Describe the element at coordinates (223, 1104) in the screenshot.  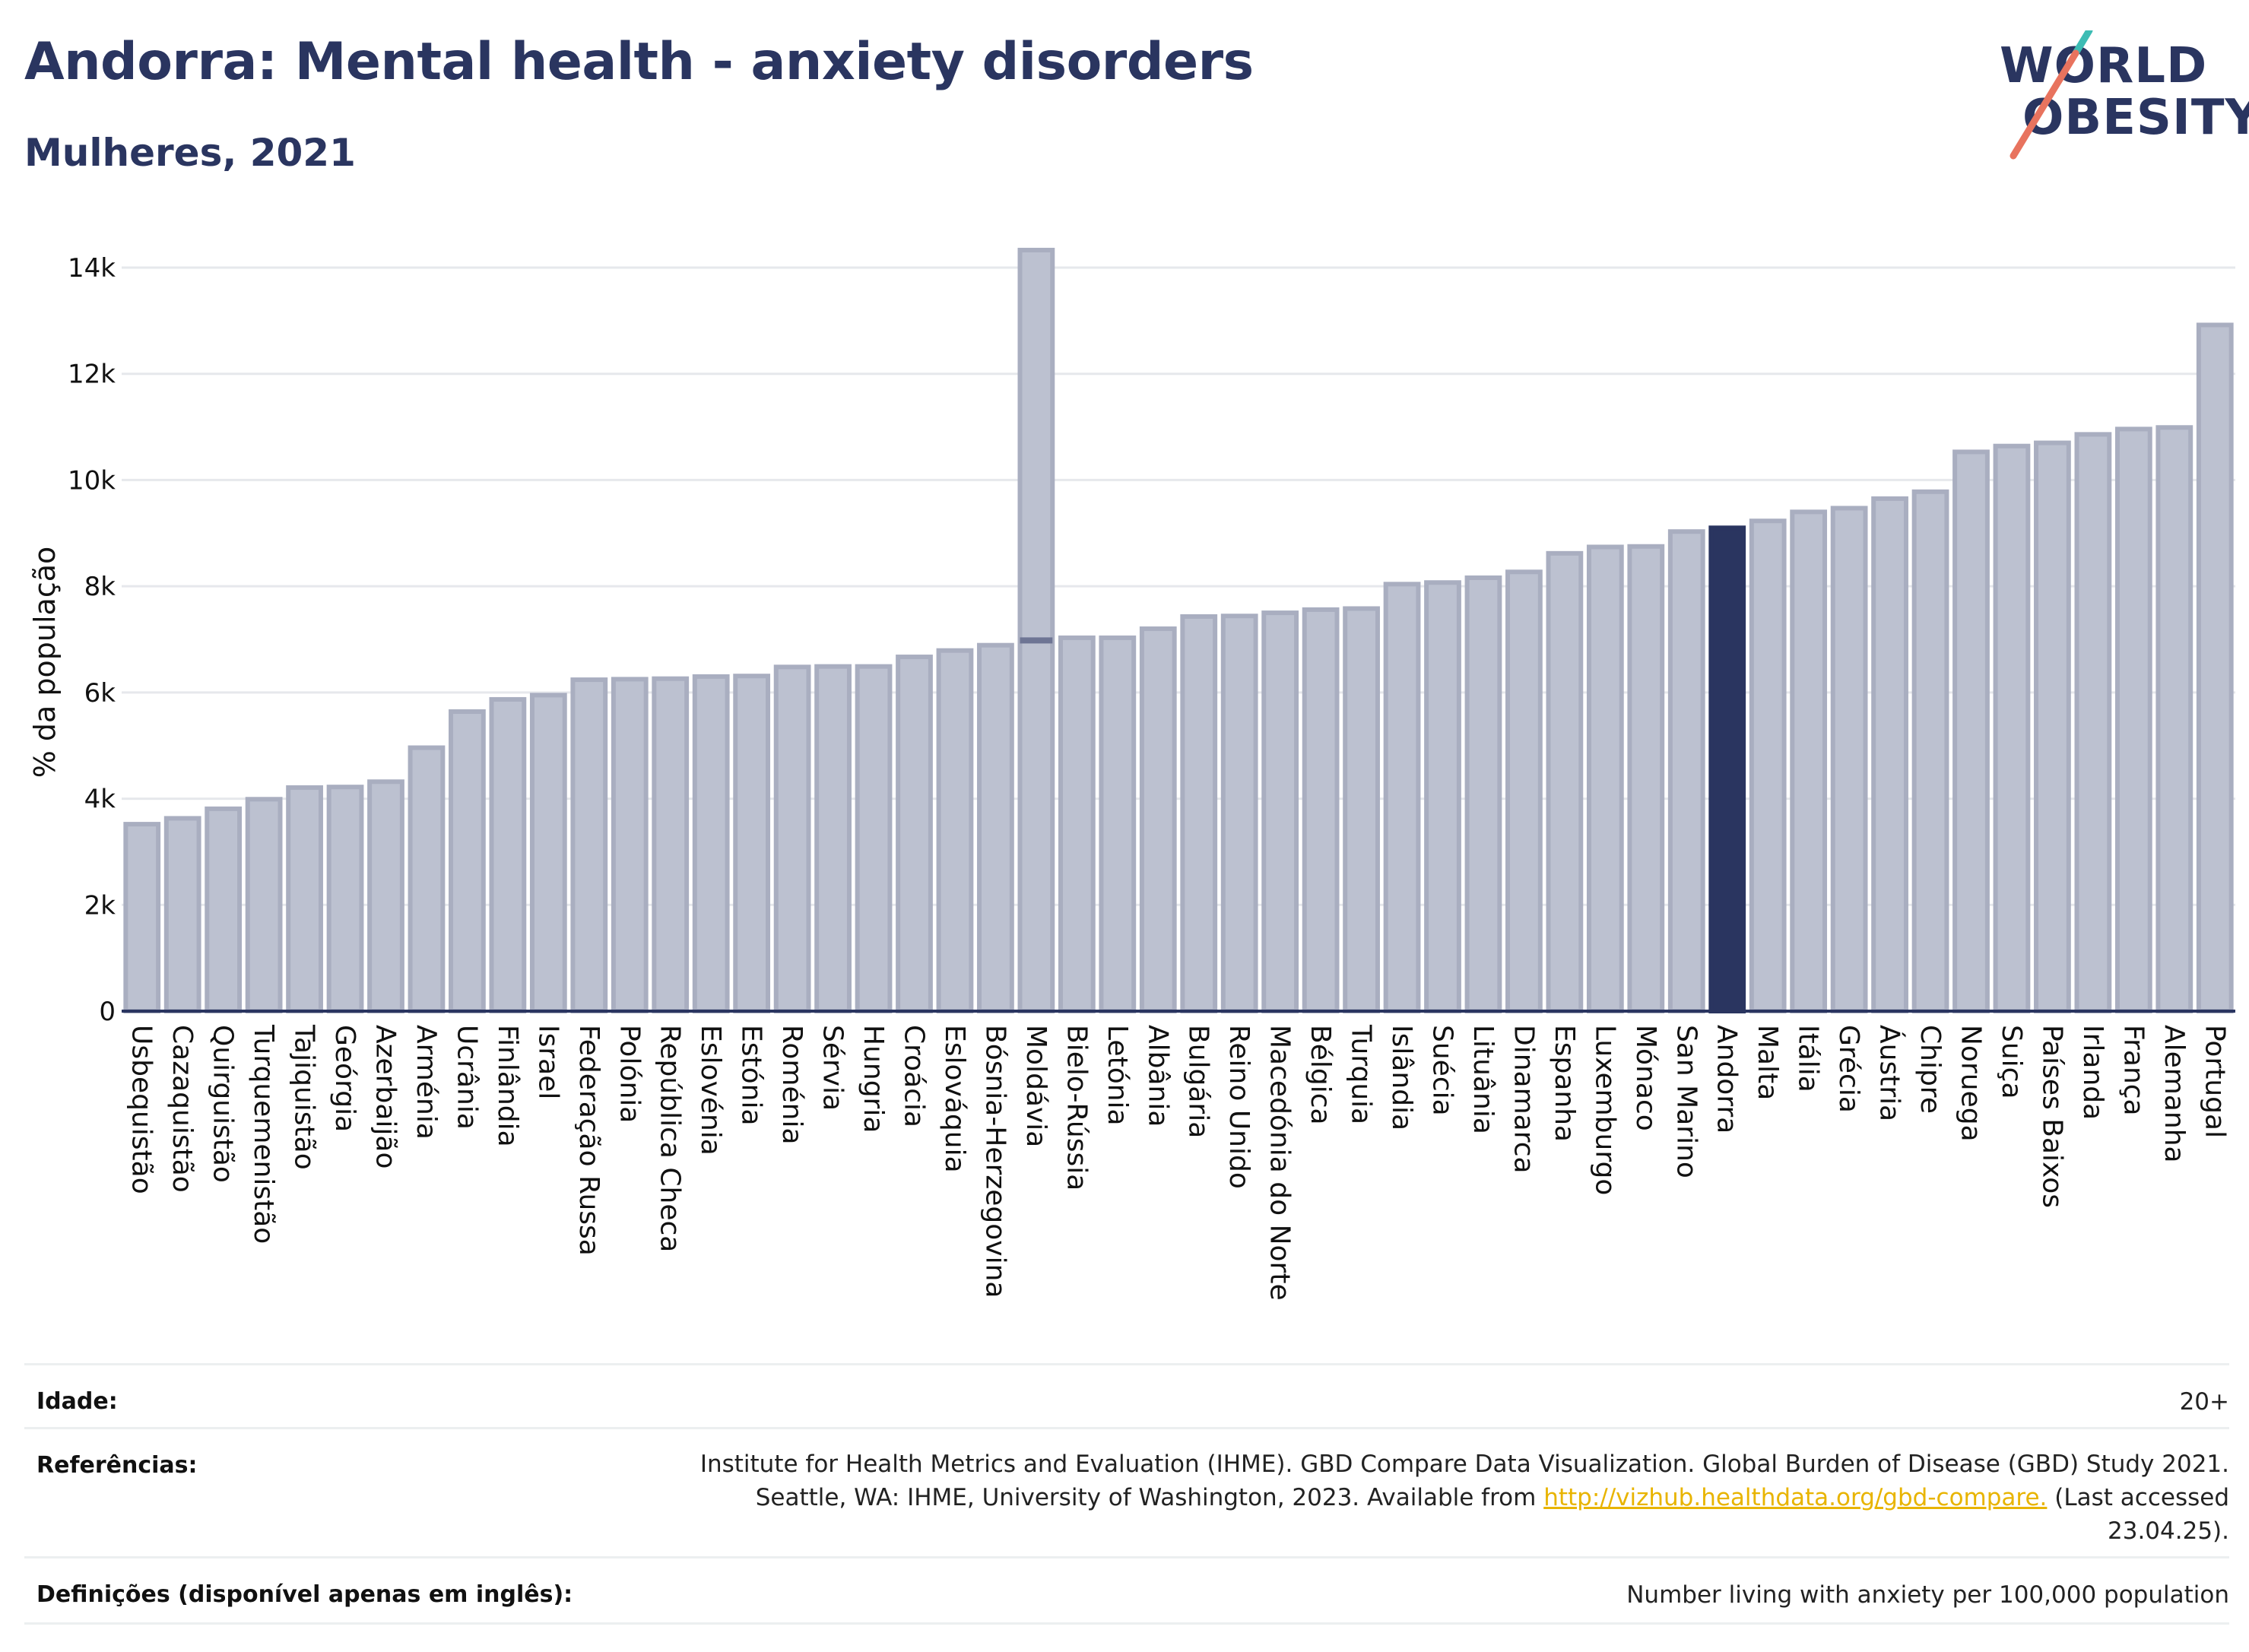
I see `x-tick-label: Quirguistão` at that location.